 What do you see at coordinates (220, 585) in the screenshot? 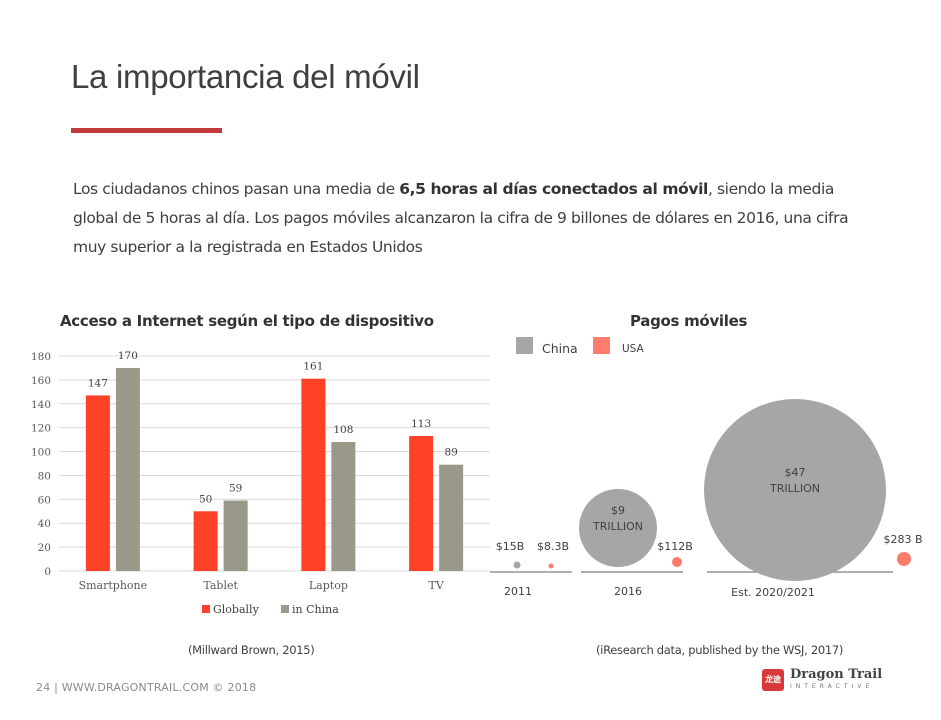
I see `x-tick-label: Tablet` at bounding box center [220, 585].